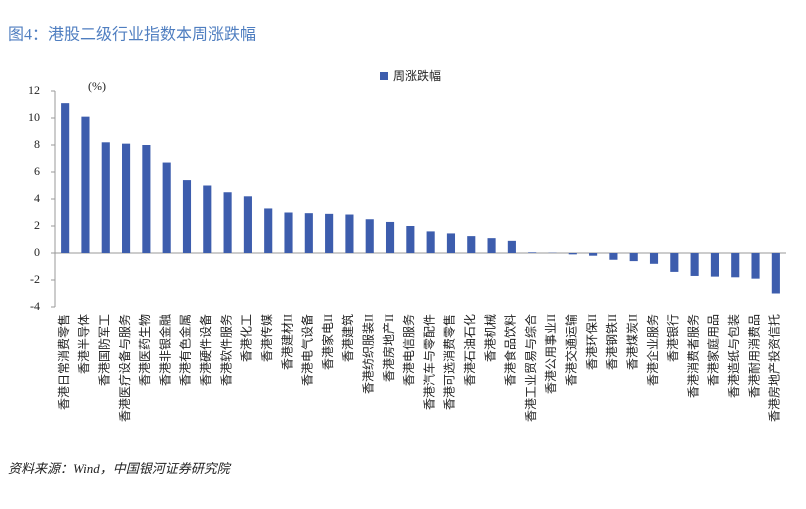 The width and height of the screenshot is (806, 509). What do you see at coordinates (368, 354) in the screenshot?
I see `x-tick-label: 香港纺织服装II` at bounding box center [368, 354].